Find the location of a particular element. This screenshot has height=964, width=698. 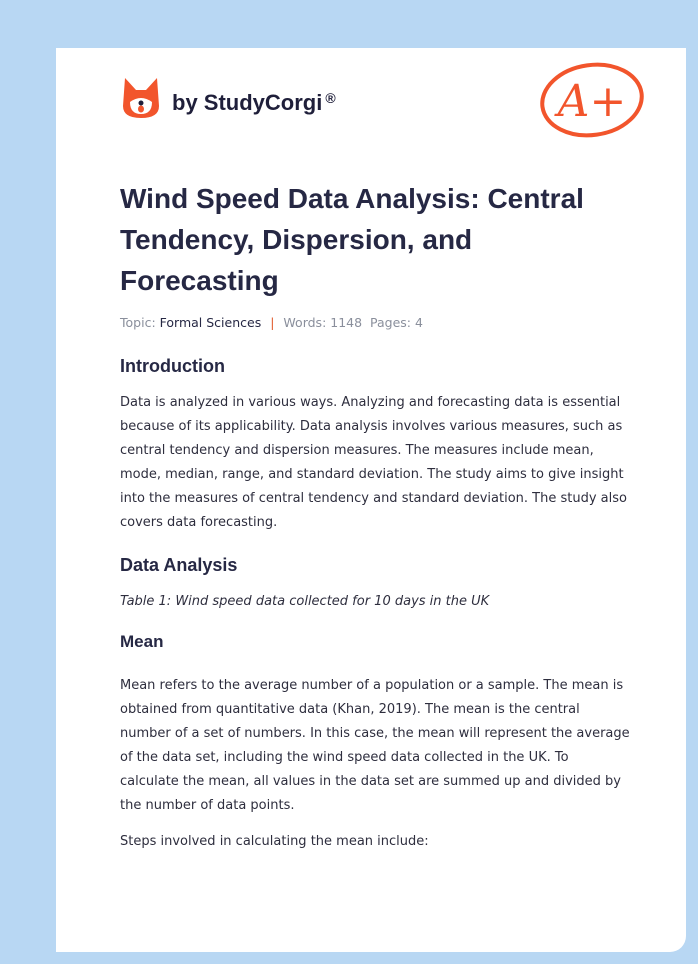

topic-link: Formal Sciences is located at coordinates (210, 322).